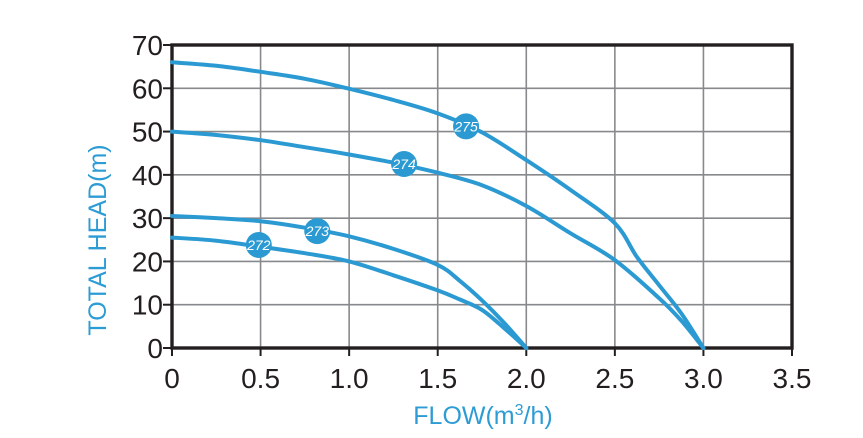 The height and width of the screenshot is (438, 863). I want to click on curve-badge-label: 274, so click(403, 164).